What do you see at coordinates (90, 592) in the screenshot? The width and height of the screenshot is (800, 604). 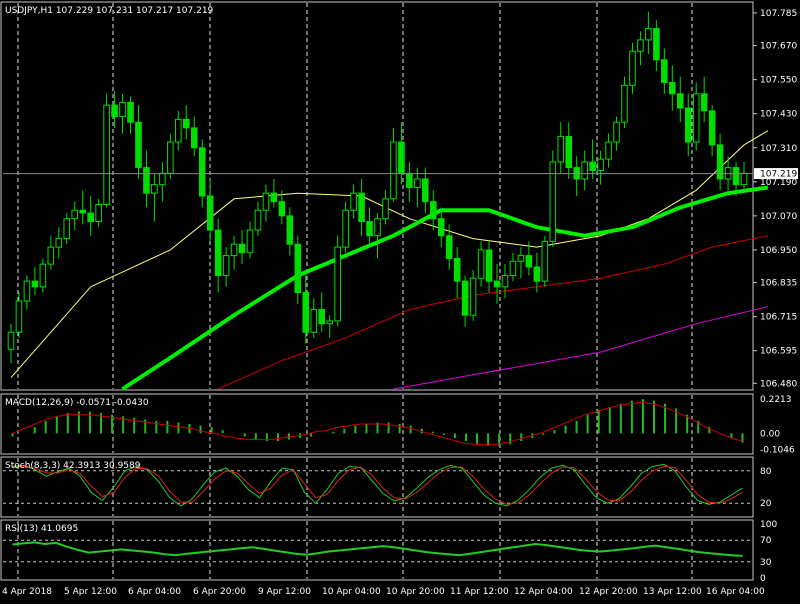 I see `time-tick-label: 5 Apr 12:00` at bounding box center [90, 592].